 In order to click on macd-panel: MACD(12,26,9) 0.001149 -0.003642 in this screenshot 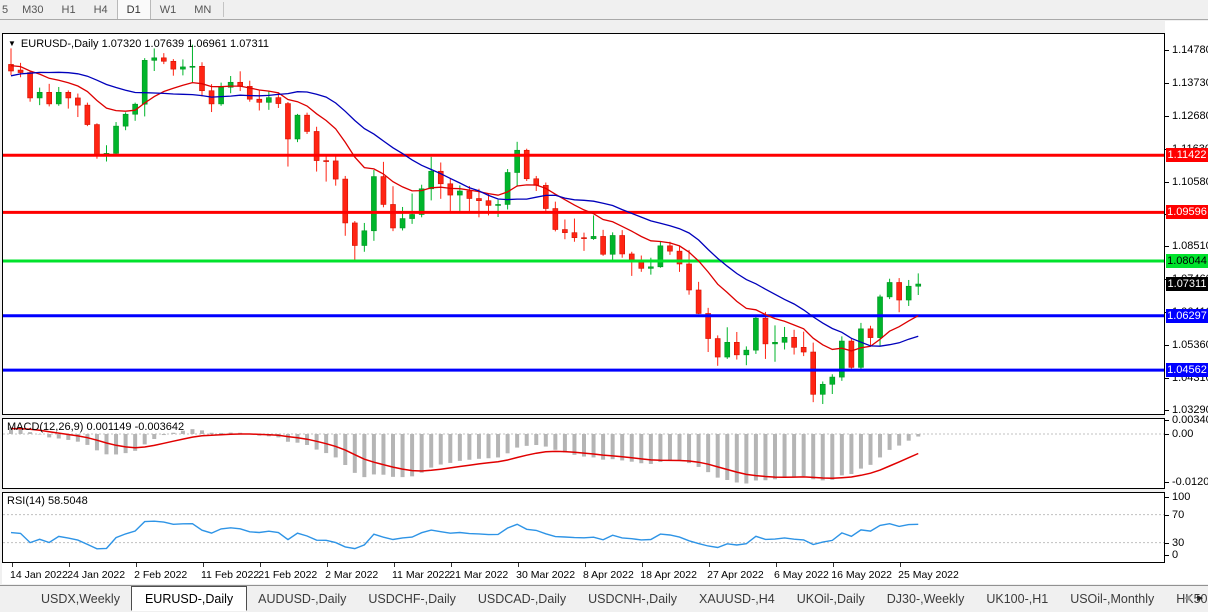, I will do `click(583, 453)`.